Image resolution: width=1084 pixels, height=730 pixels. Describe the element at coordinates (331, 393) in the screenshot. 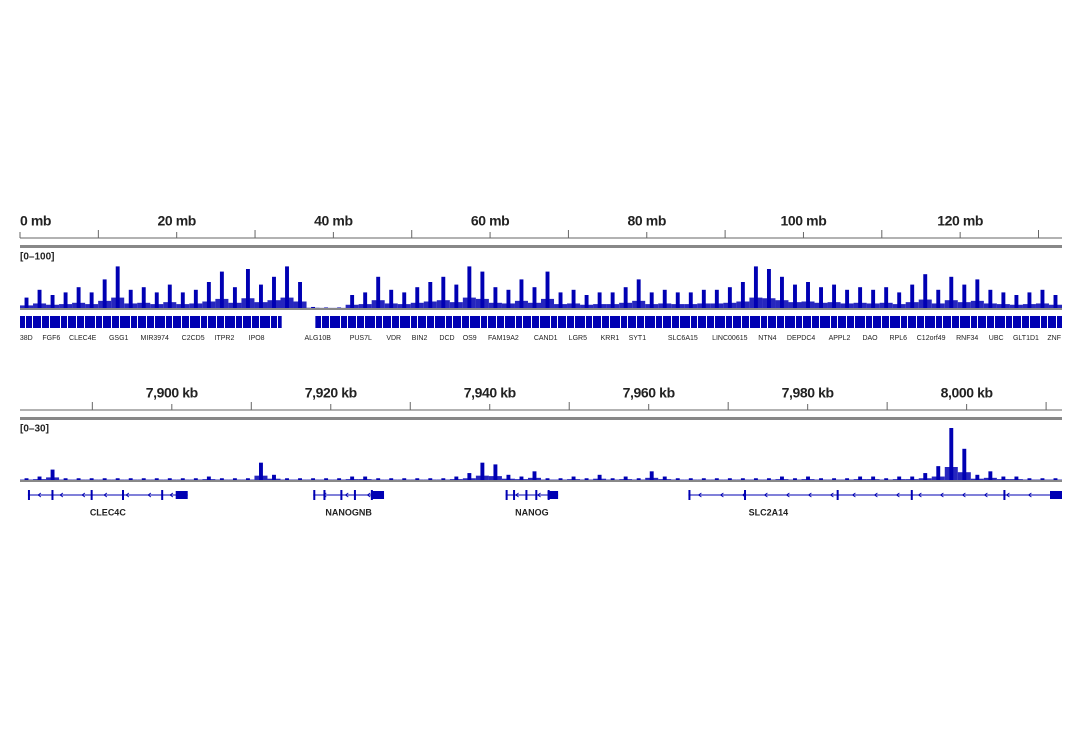

I see `ruler-label: 7,920 kb` at that location.